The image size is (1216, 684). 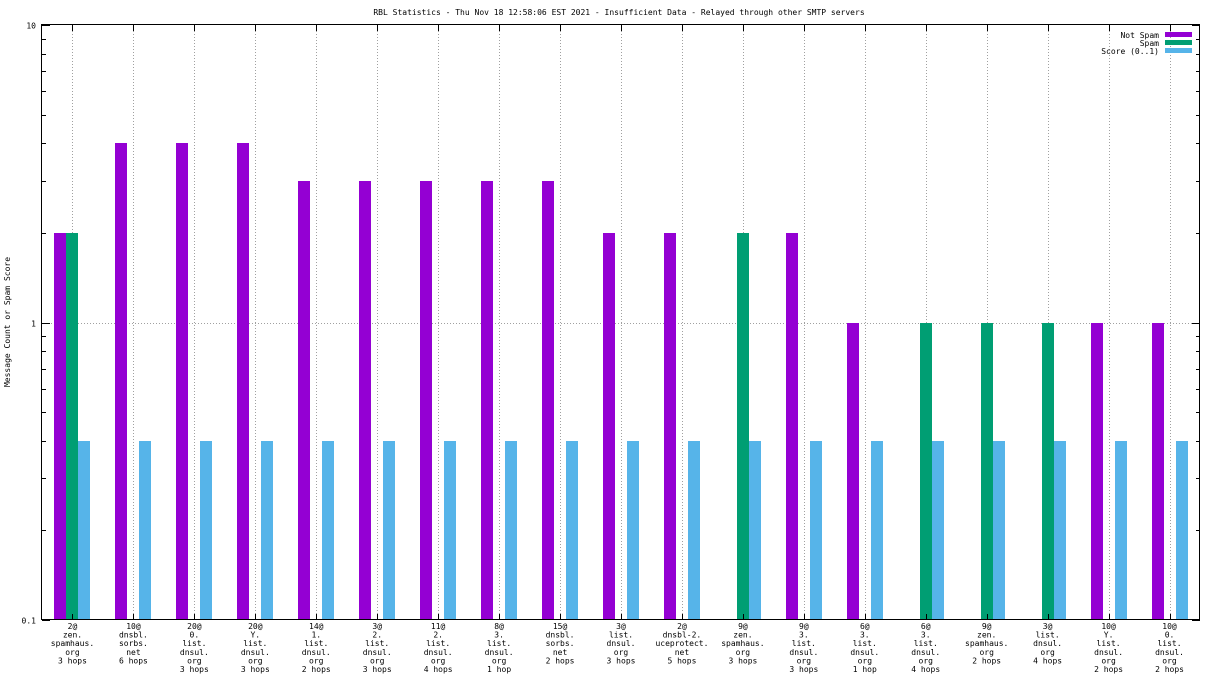 What do you see at coordinates (682, 626) in the screenshot?
I see `x-tick-label-line: 2@` at bounding box center [682, 626].